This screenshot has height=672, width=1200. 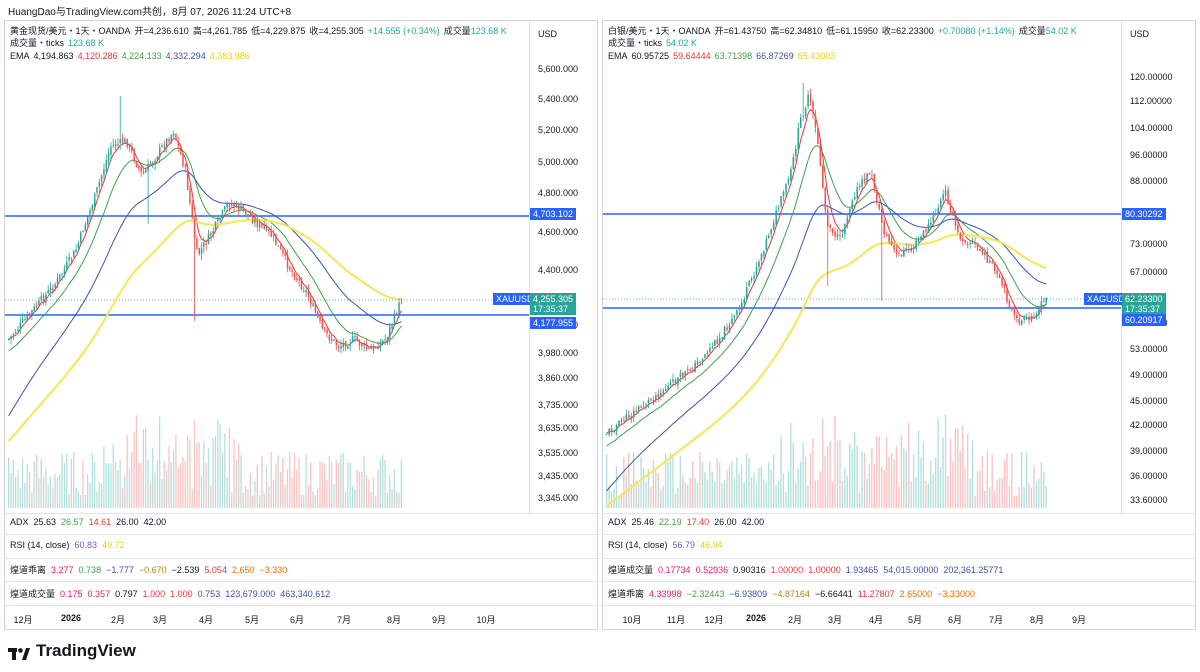 What do you see at coordinates (668, 545) in the screenshot?
I see `rsi-legend: RSI (14, close) 56.79 46.94` at bounding box center [668, 545].